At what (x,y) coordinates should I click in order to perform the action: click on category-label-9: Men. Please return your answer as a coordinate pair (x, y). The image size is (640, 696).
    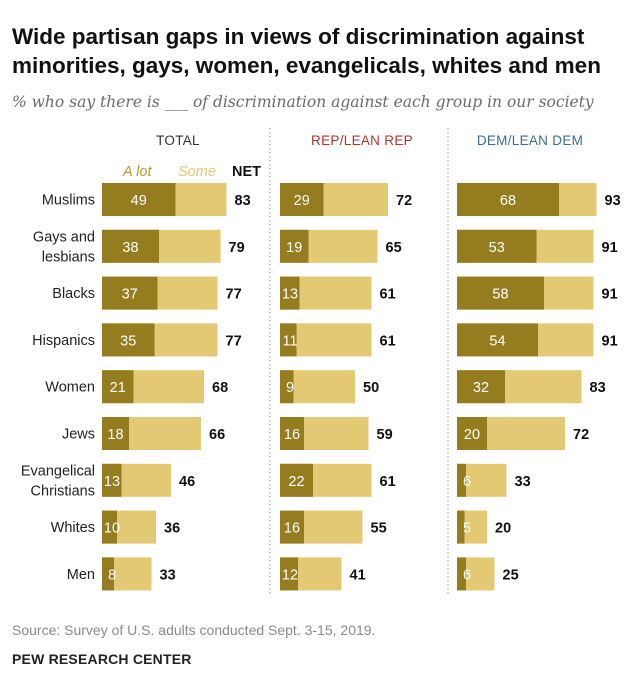
    Looking at the image, I should click on (81, 575).